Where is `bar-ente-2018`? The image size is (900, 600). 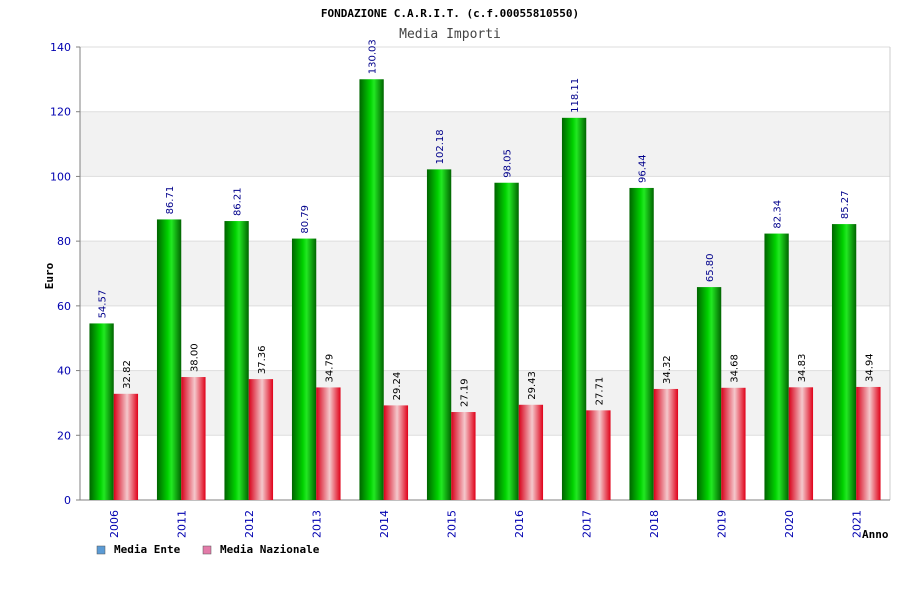
bar-ente-2018 is located at coordinates (641, 344).